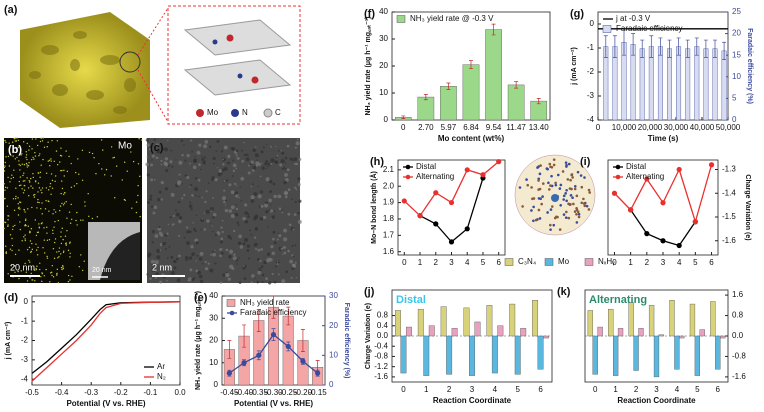  Describe the element at coordinates (555, 198) in the screenshot. I see `mo-atom` at that location.